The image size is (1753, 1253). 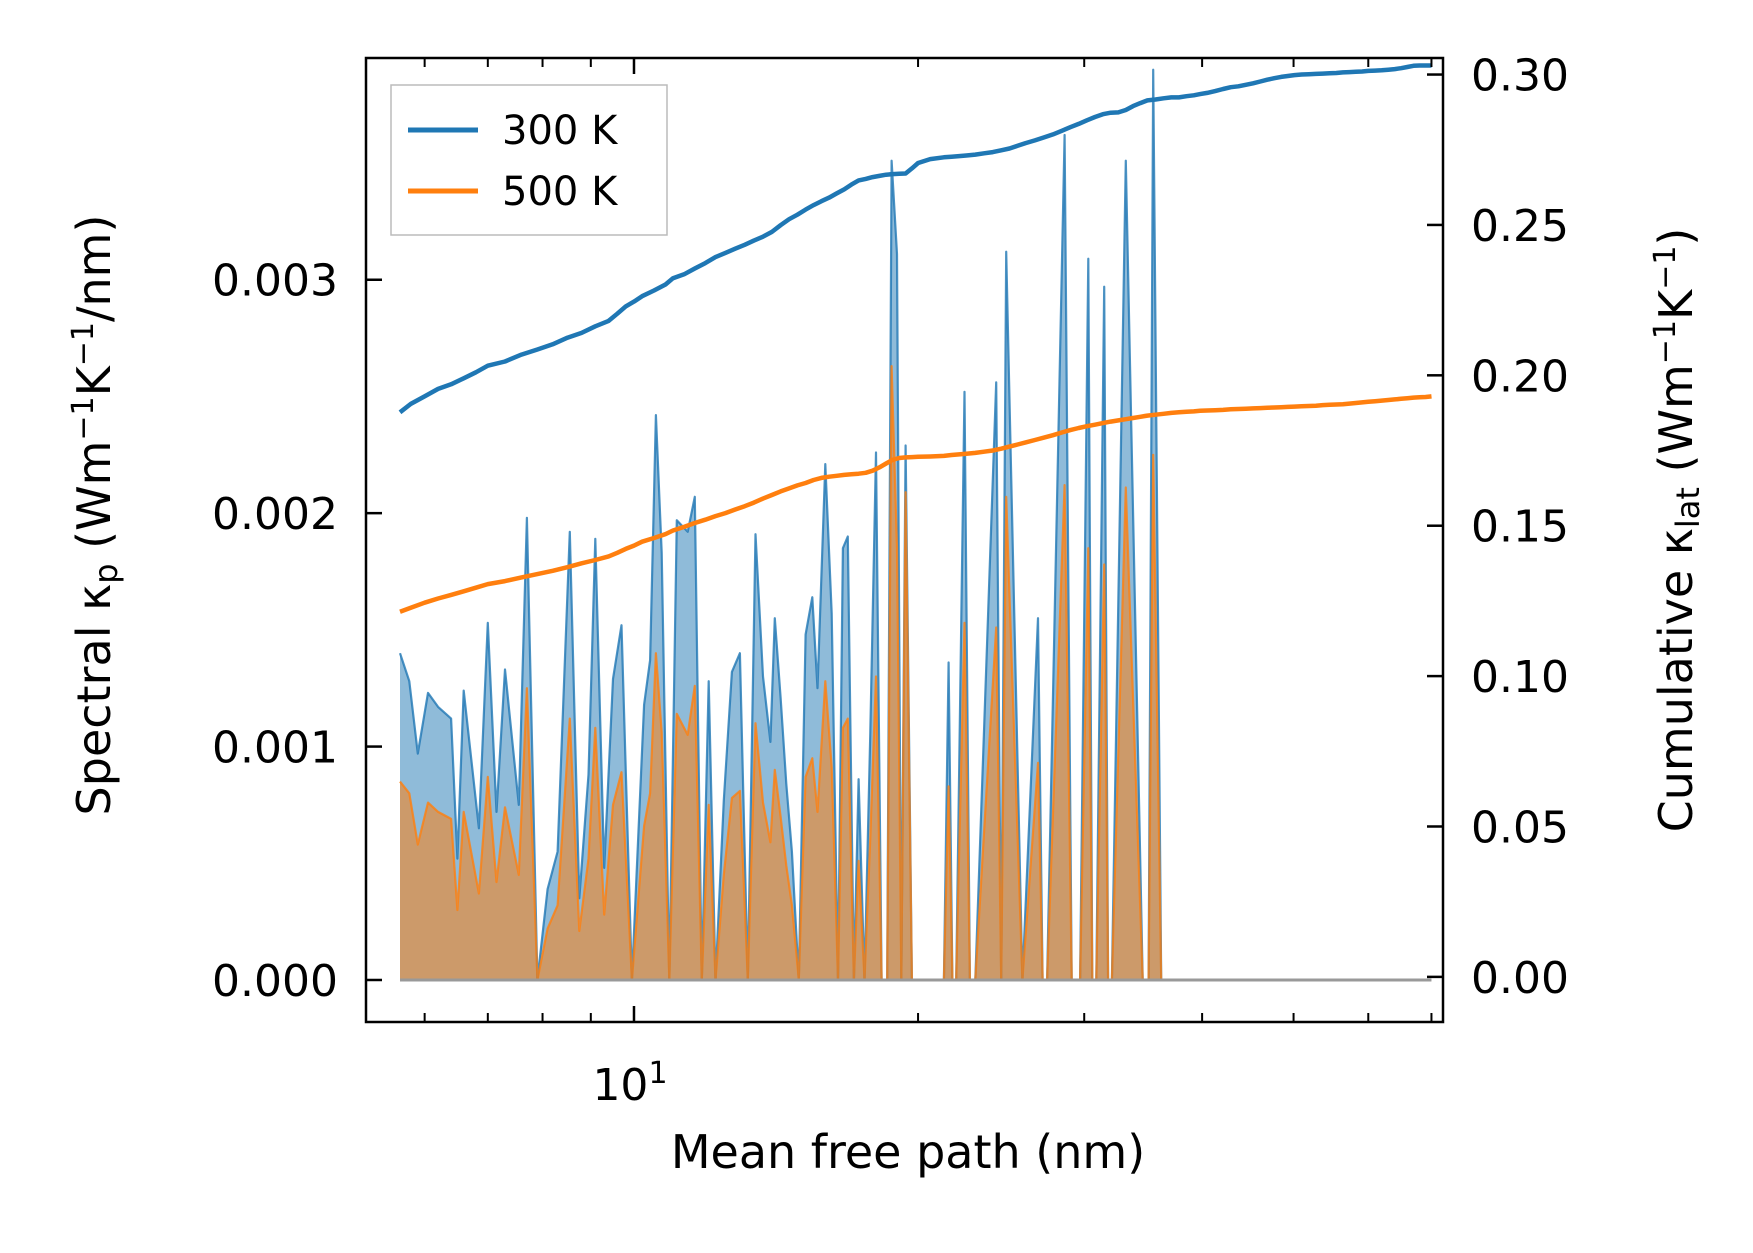 I want to click on y-axis-label-left: Spectral κp (Wm−1K−1/nm), so click(x=96, y=515).